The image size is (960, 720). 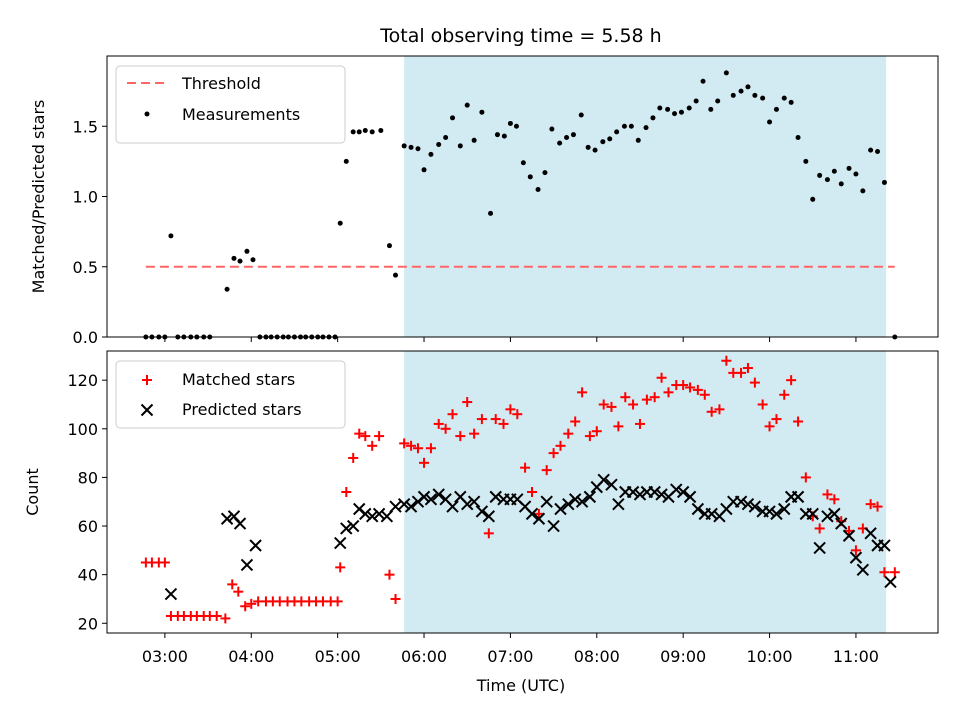 What do you see at coordinates (85, 126) in the screenshot?
I see `y-tick-label: 1.5` at bounding box center [85, 126].